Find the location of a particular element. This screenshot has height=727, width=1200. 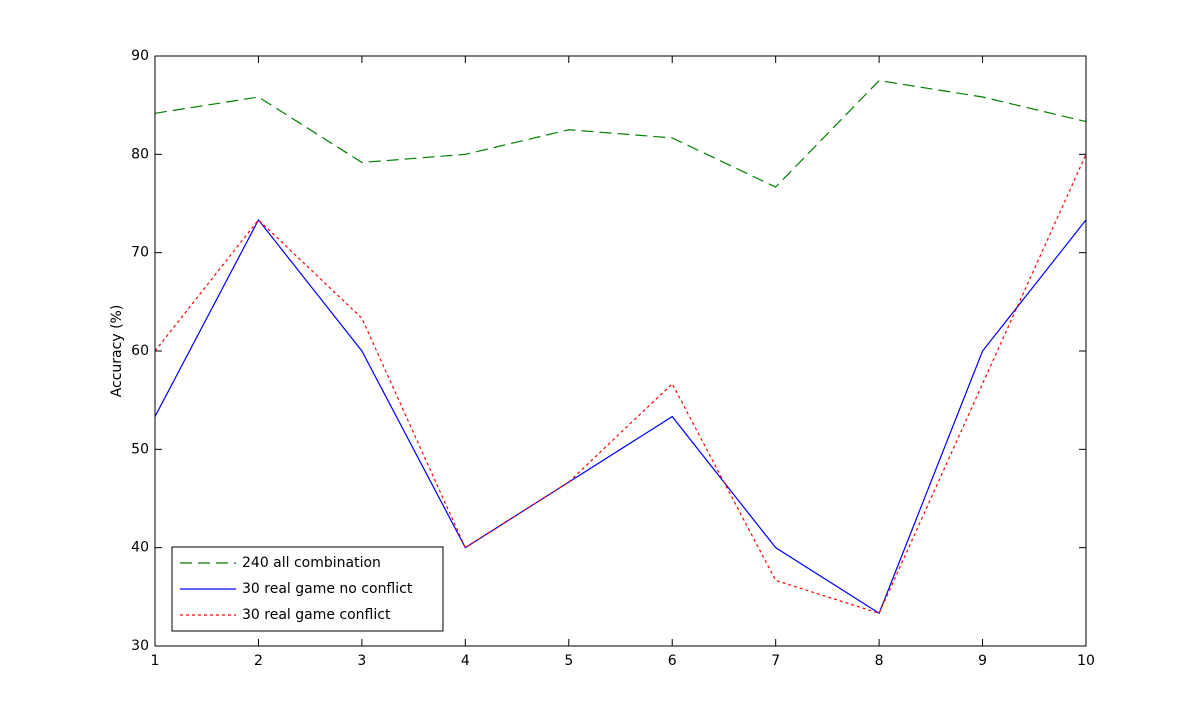

x-tick-label: 6 is located at coordinates (672, 661).